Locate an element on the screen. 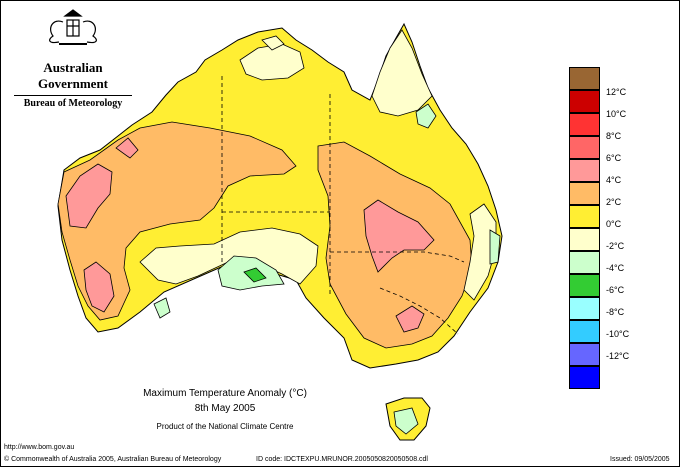  color-legend is located at coordinates (584, 228).